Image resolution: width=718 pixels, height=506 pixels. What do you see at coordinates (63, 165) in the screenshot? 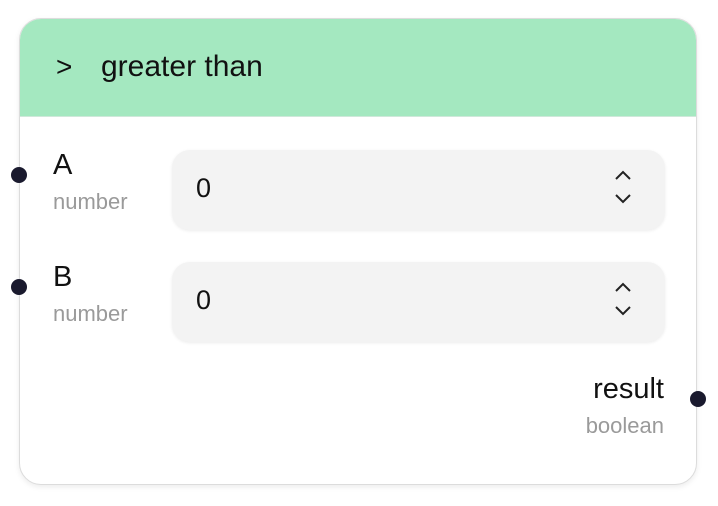
I see `input-a-label: A` at bounding box center [63, 165].